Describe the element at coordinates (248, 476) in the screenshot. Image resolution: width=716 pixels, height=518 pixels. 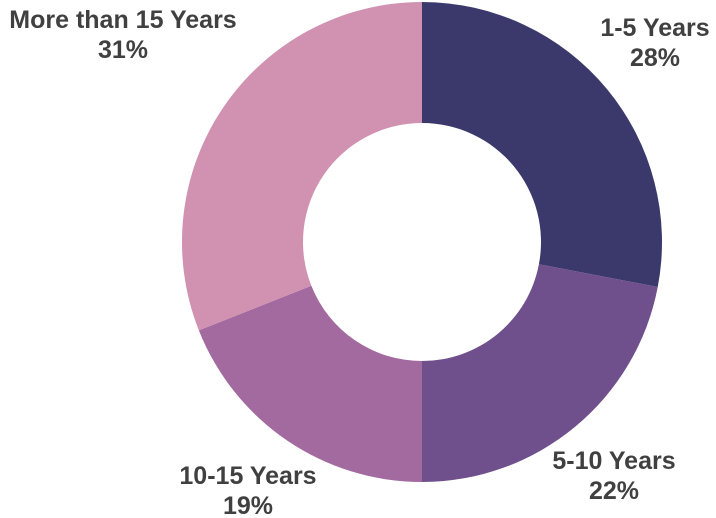
I see `segment-label-text: 10-15 Years` at that location.